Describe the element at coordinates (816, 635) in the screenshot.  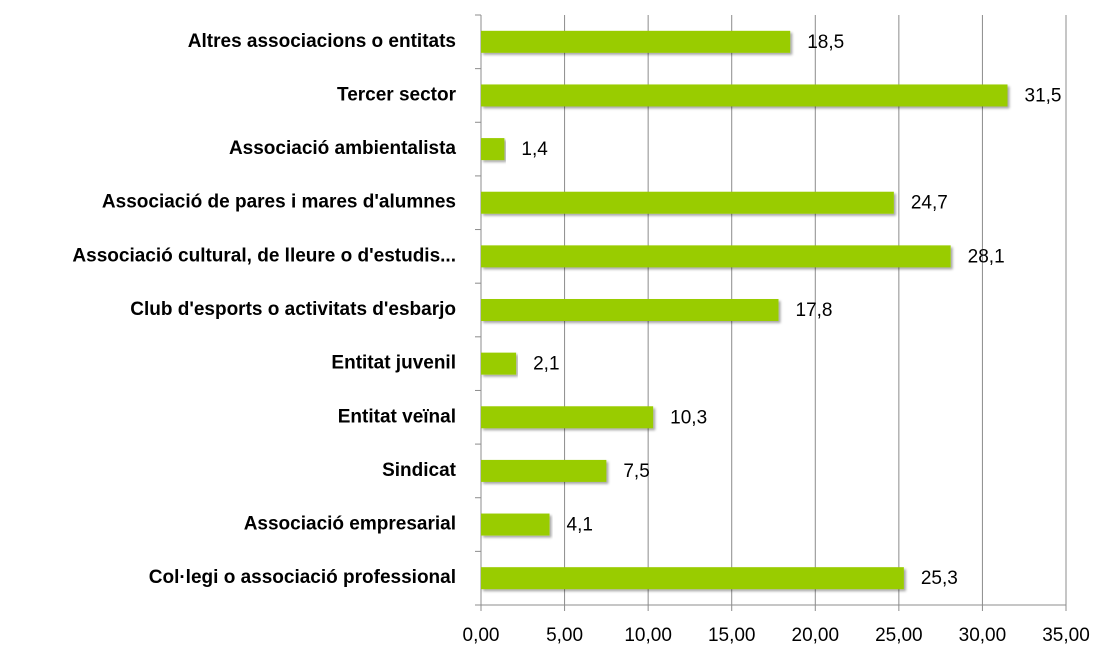
I see `x-tick-label: 20,00` at that location.